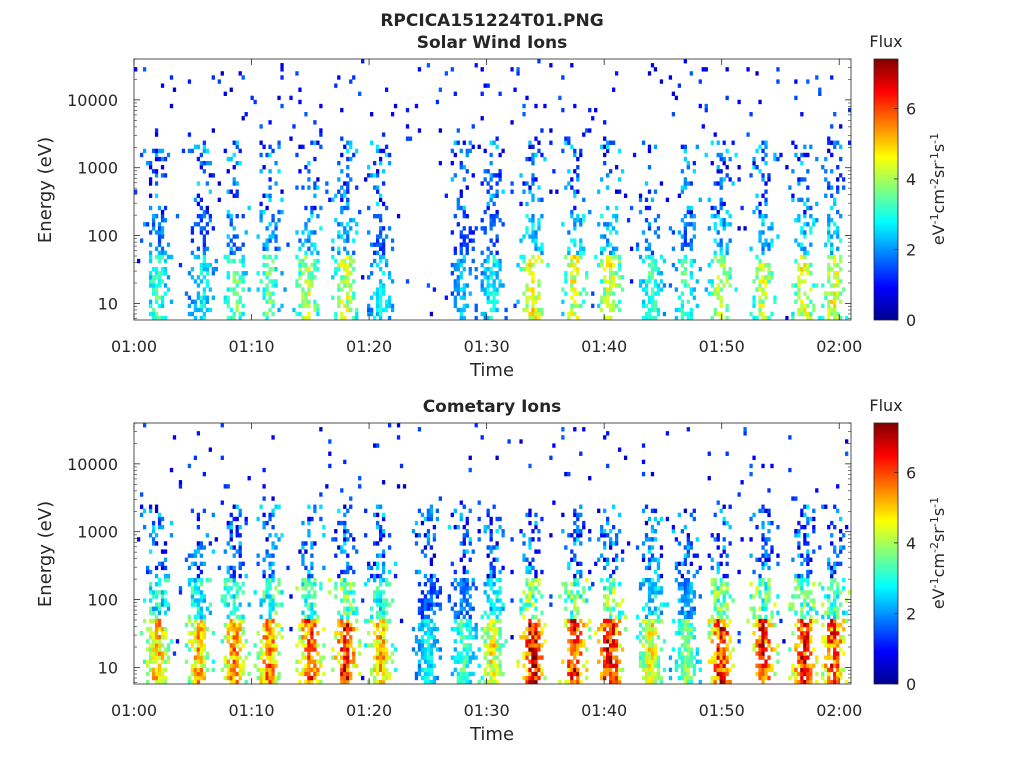  I want to click on x-tick-label: 02:00, so click(839, 346).